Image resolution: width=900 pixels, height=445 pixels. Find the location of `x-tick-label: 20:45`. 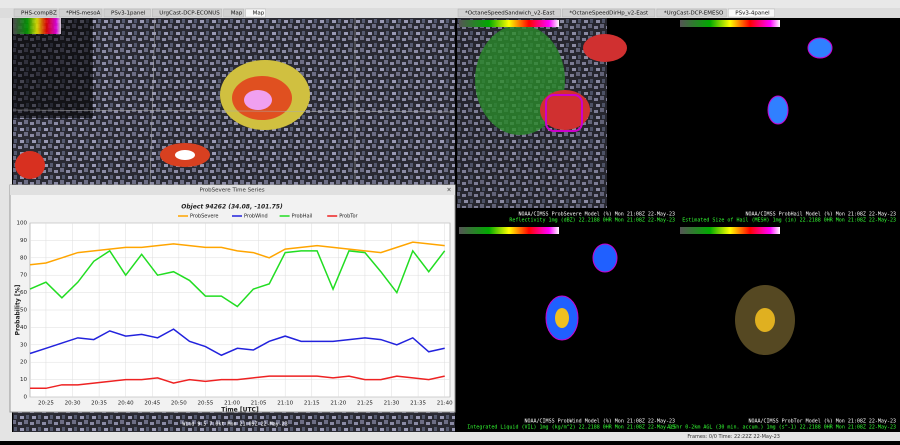

x-tick-label: 20:45 is located at coordinates (152, 404).